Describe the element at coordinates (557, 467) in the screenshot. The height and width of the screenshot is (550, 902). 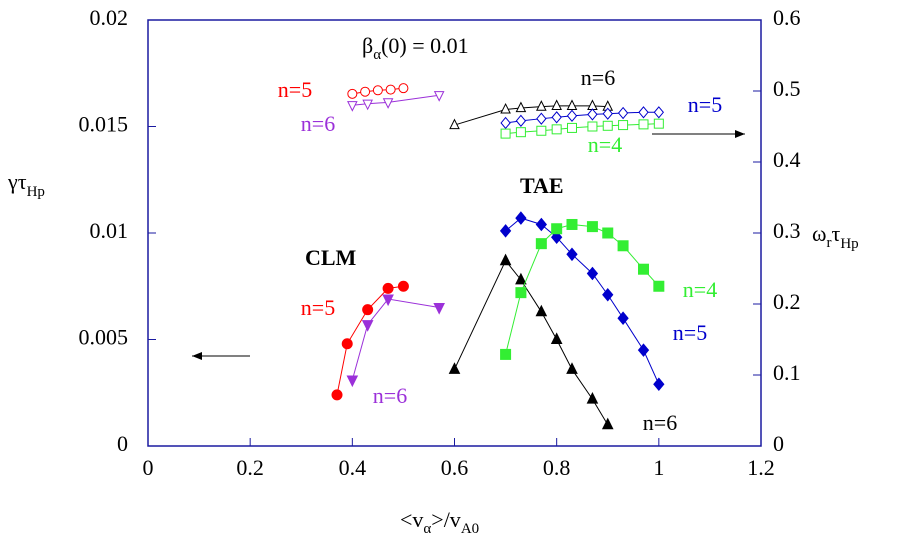
I see `x-tick-label: 0.8` at that location.